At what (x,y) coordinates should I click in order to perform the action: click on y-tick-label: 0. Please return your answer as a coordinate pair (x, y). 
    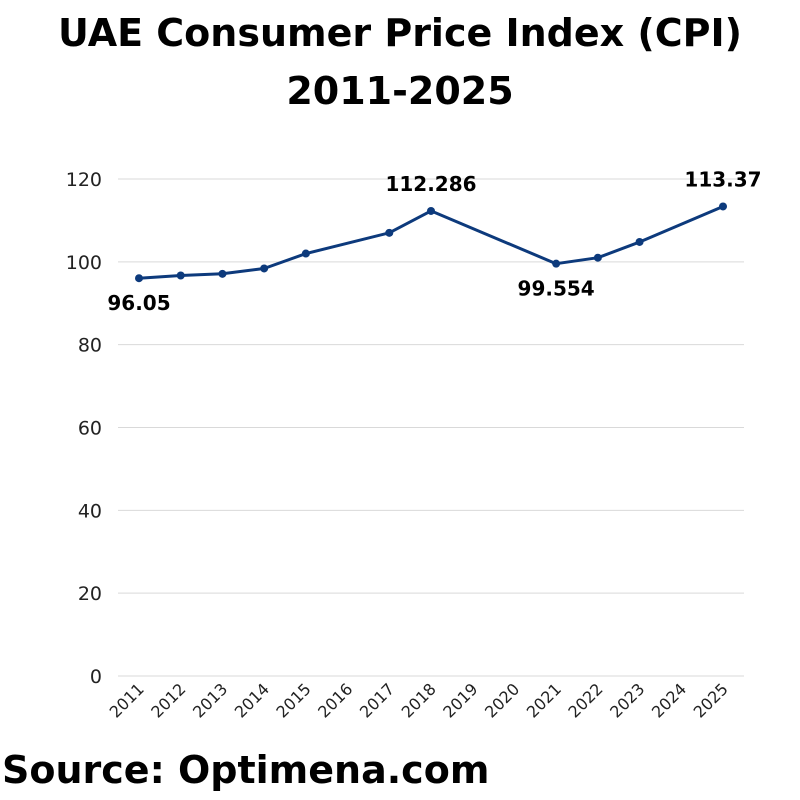
    Looking at the image, I should click on (96, 677).